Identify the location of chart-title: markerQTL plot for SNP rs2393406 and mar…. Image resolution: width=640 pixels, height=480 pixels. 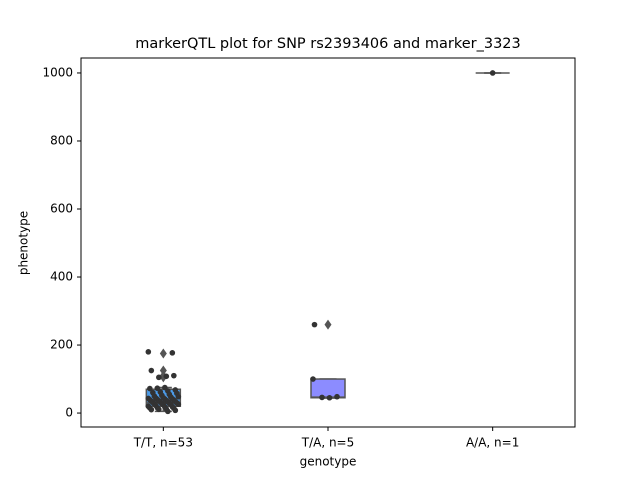
(328, 44).